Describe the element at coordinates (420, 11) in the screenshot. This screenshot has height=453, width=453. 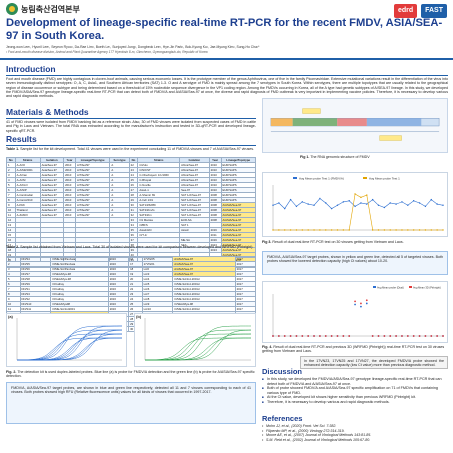
I see `partner-logos: edrd FAST` at that location.